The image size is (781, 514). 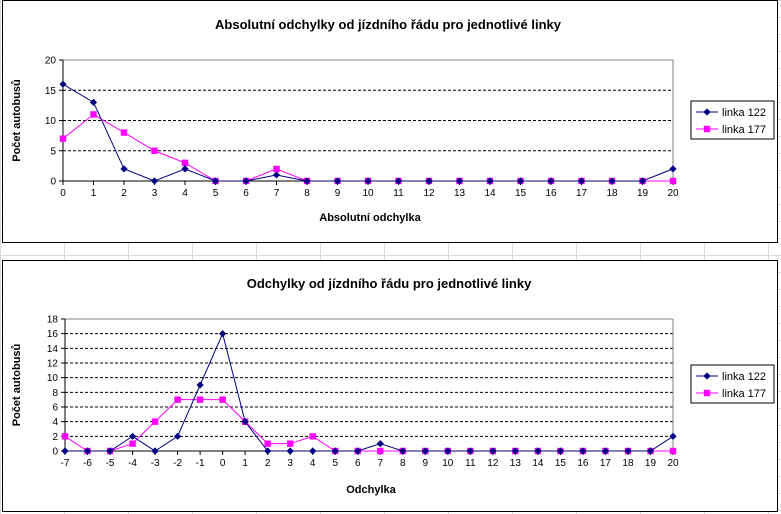 I want to click on y-tick-label: 16, so click(x=53, y=334).